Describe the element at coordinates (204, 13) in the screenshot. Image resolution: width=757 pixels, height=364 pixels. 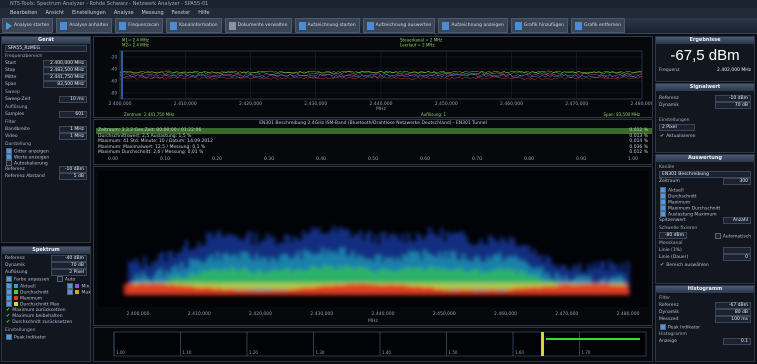
I see `menu-item-6: Hilfe` at that location.